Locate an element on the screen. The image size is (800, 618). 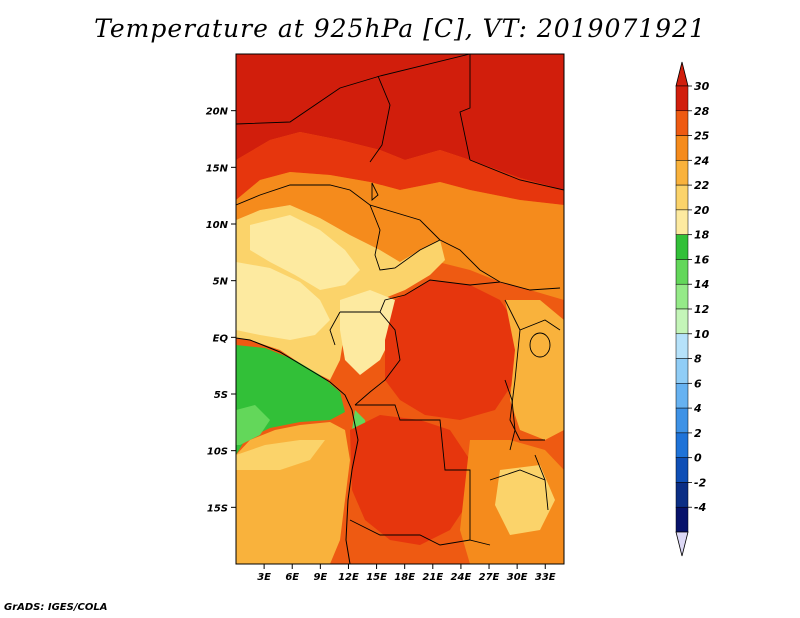
colorbar-label: 18 is located at coordinates (702, 235).